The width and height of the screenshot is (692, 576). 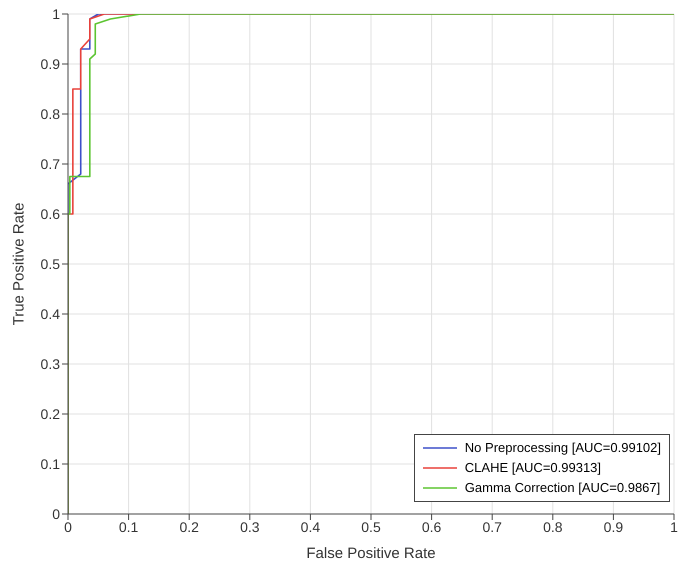 I want to click on y-tick-label: 0, so click(x=56, y=514).